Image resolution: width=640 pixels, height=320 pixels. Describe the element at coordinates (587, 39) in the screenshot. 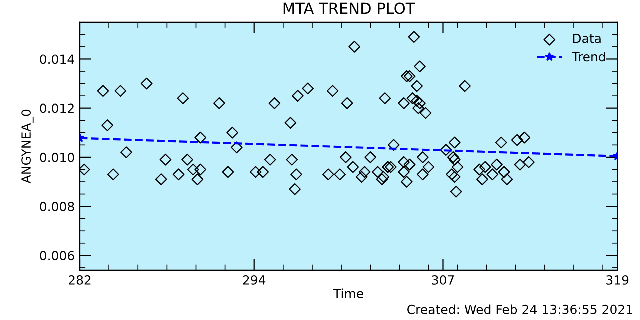

I see `legend-label: Data` at that location.